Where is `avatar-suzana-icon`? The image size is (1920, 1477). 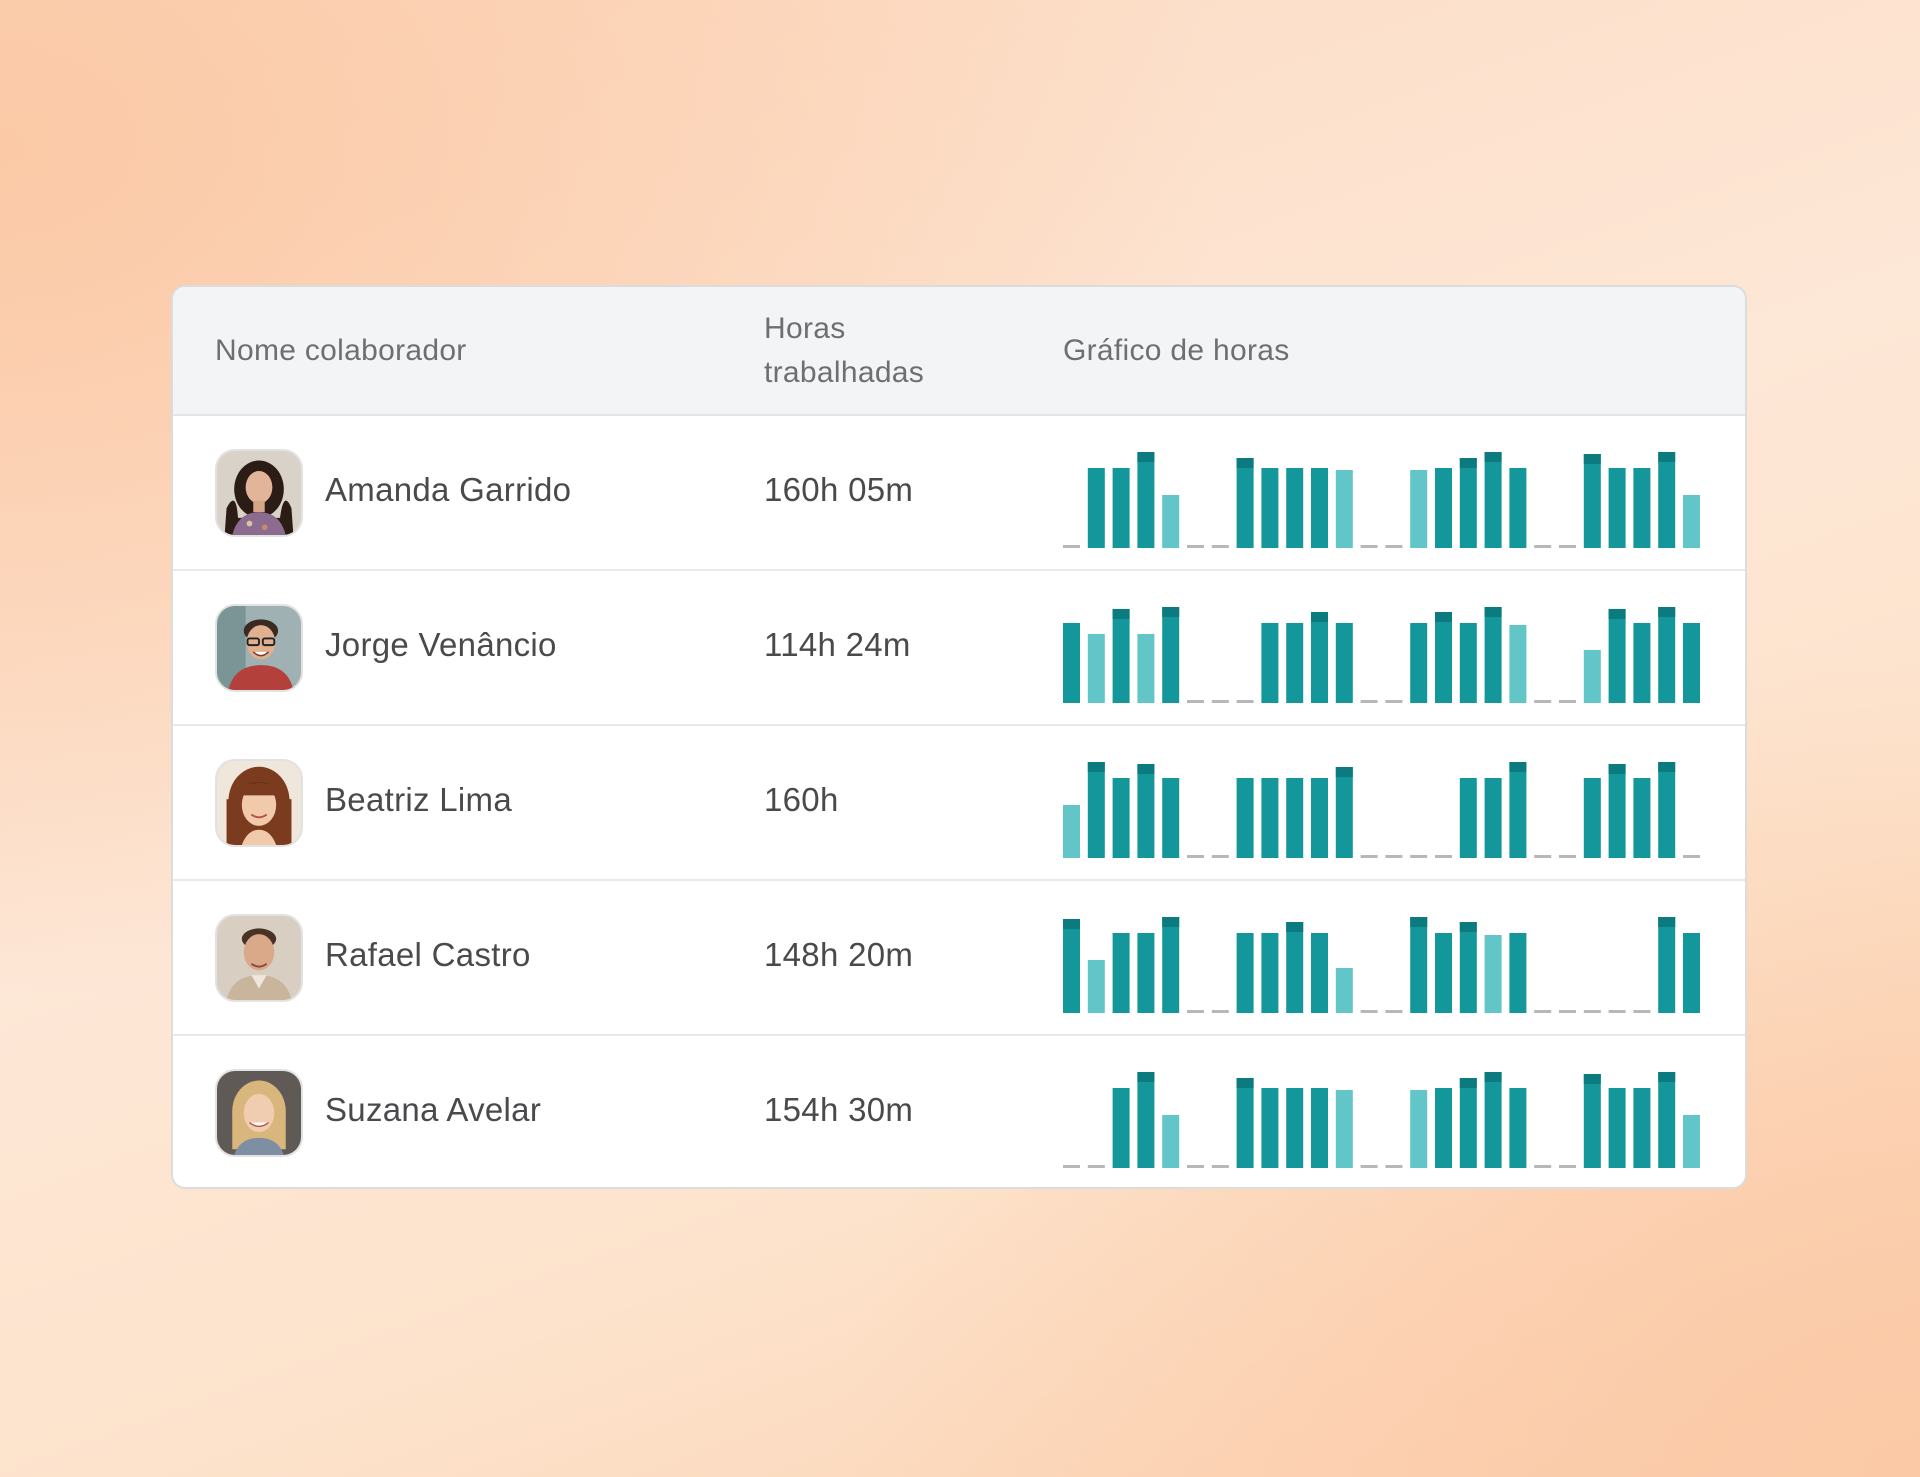
avatar-suzana-icon is located at coordinates (259, 1113).